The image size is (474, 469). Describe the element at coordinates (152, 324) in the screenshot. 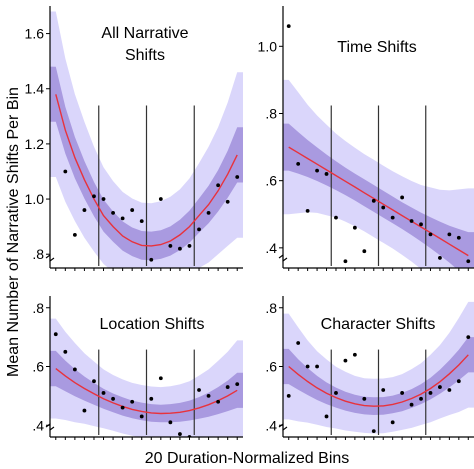

I see `panel-title: Location Shifts` at that location.